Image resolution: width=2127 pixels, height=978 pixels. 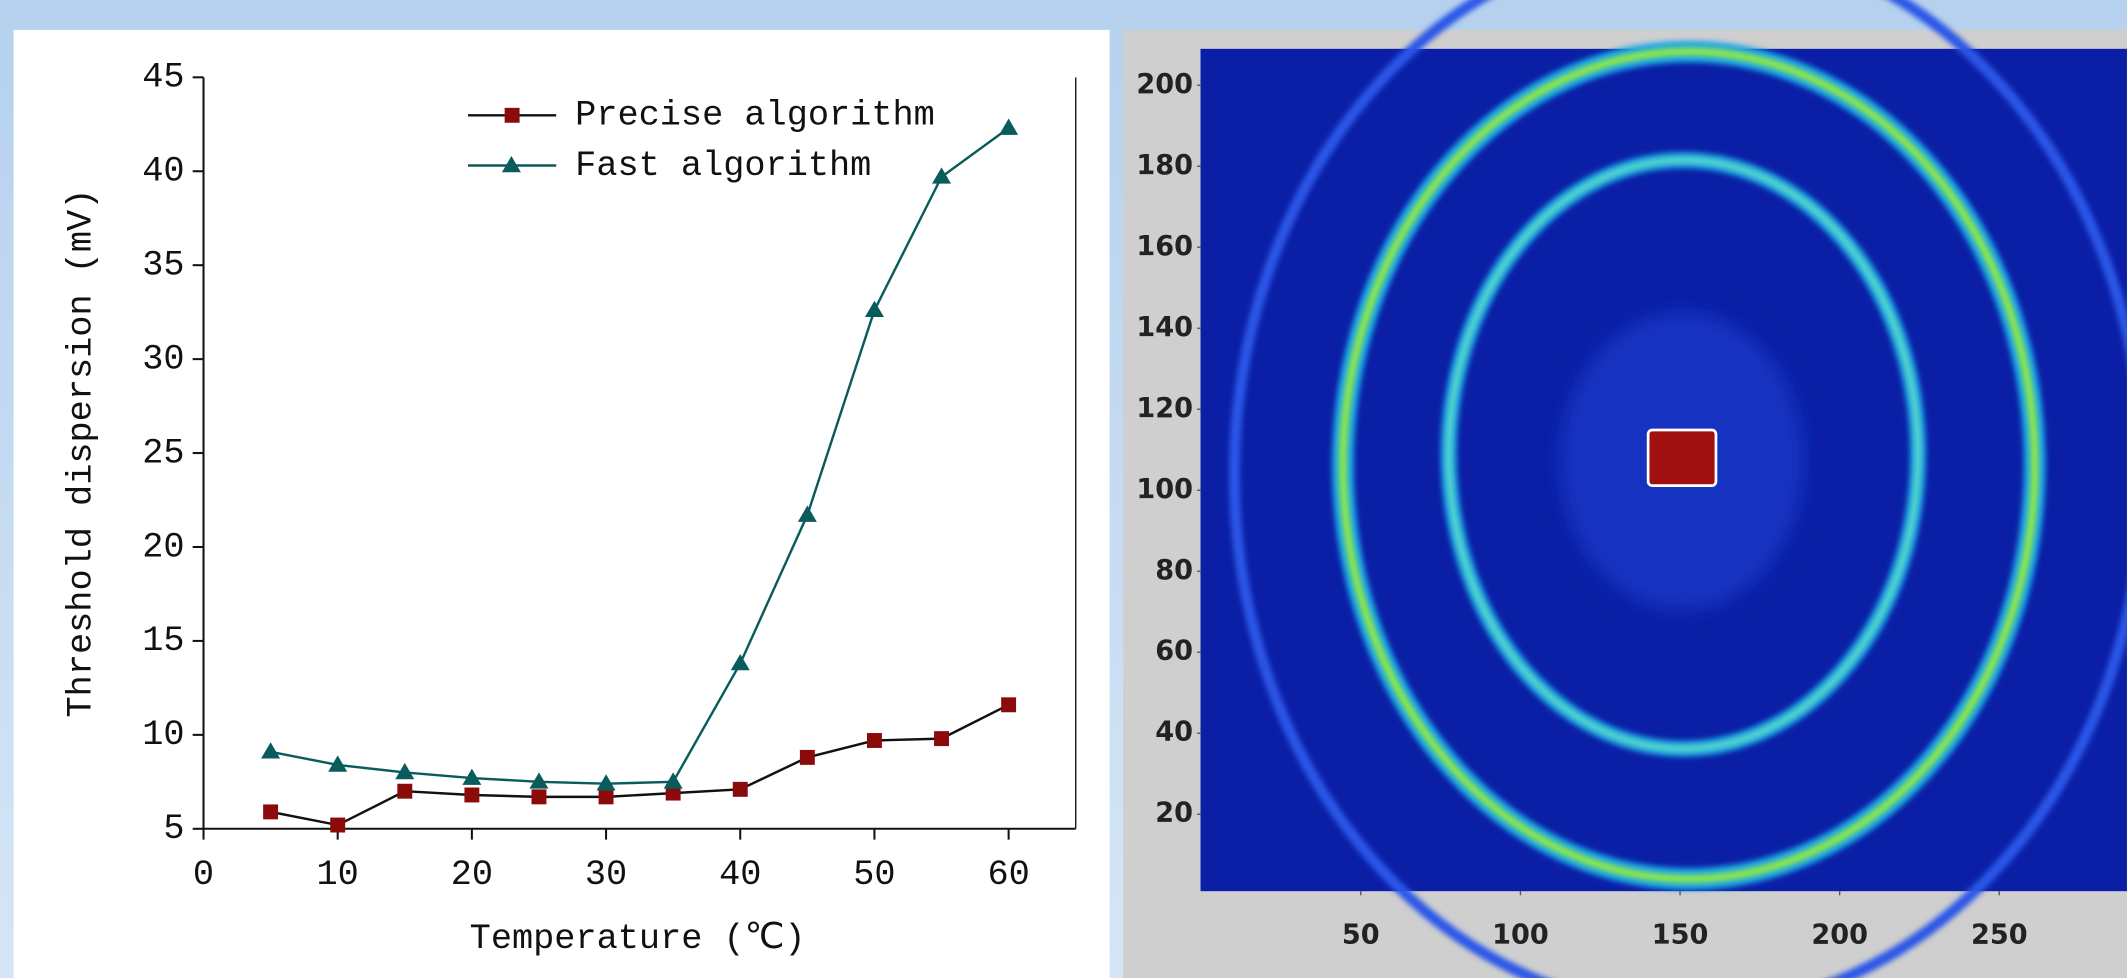 What do you see at coordinates (1164, 408) in the screenshot?
I see `y-tick-label: 120` at bounding box center [1164, 408].